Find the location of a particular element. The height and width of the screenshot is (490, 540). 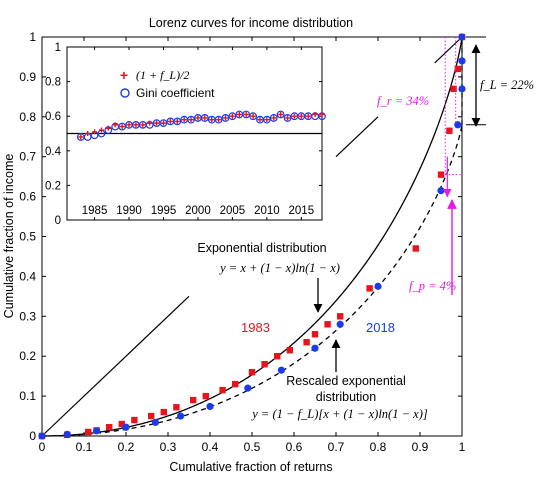

x-tick-label: 0.2 is located at coordinates (126, 447).